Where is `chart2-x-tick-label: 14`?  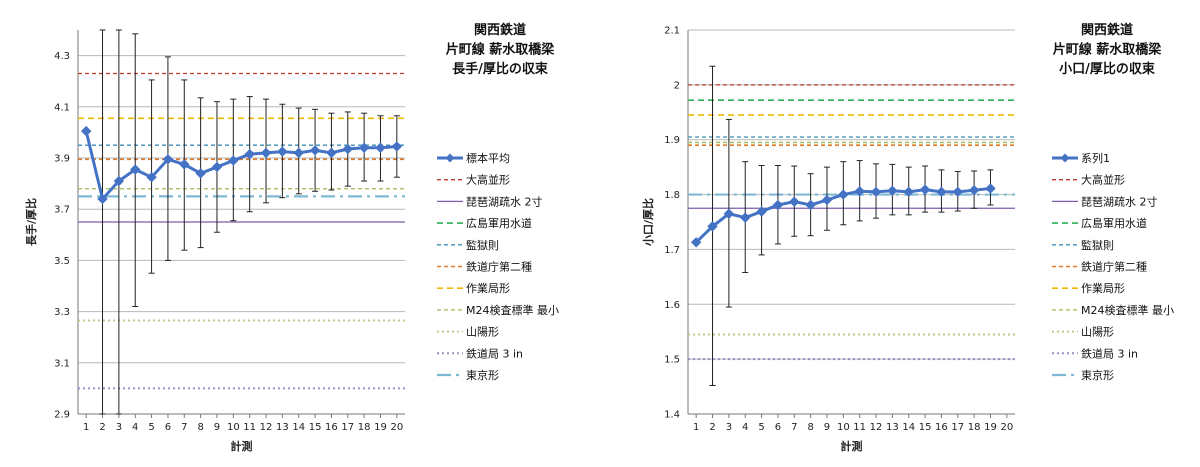 chart2-x-tick-label: 14 is located at coordinates (908, 427).